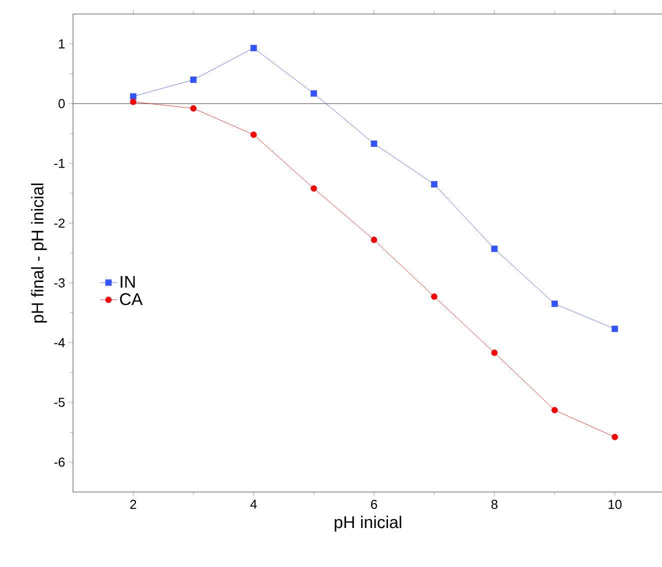  What do you see at coordinates (59, 462) in the screenshot?
I see `y-tick-label: -6` at bounding box center [59, 462].